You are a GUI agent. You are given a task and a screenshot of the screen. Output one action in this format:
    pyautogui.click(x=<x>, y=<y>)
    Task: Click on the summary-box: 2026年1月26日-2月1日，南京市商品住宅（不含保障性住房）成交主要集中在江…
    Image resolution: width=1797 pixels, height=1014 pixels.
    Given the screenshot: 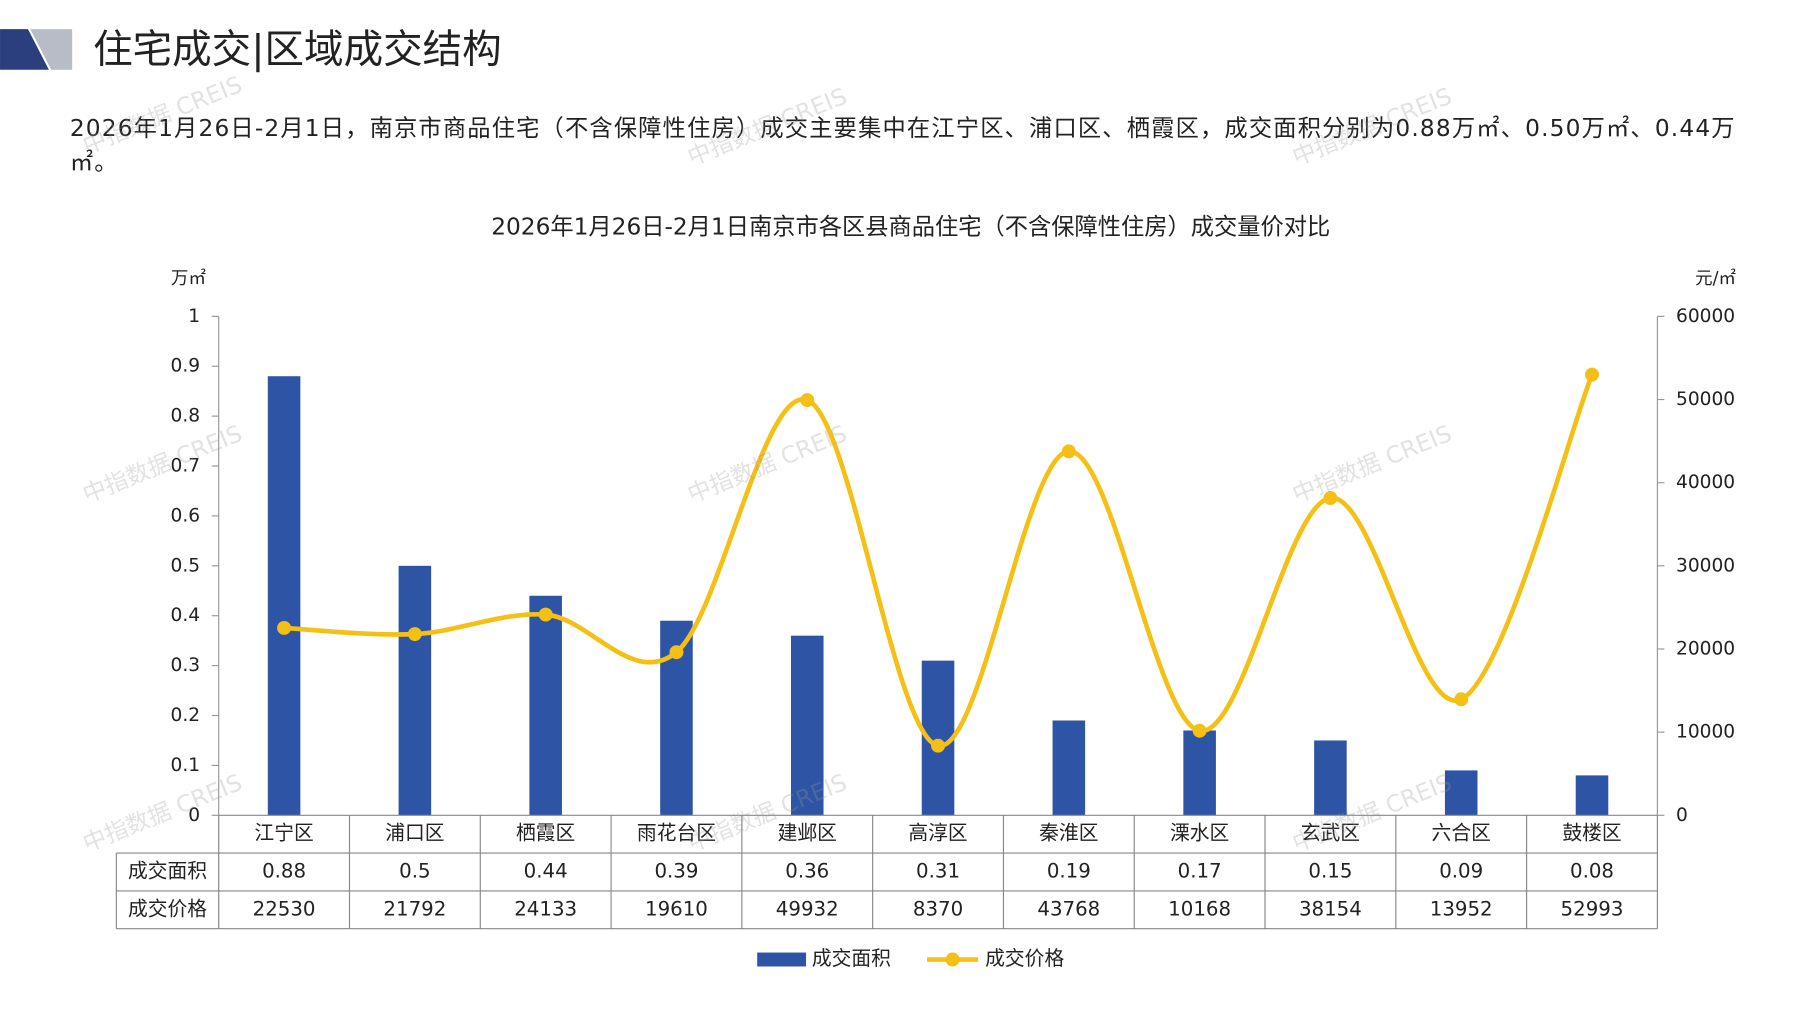 What is the action you would take?
    pyautogui.click(x=902, y=144)
    